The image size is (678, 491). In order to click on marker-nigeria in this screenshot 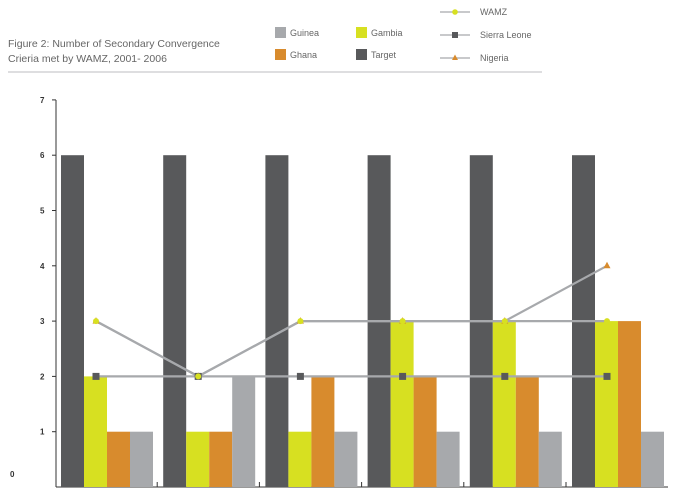, I will do `click(607, 265)`.